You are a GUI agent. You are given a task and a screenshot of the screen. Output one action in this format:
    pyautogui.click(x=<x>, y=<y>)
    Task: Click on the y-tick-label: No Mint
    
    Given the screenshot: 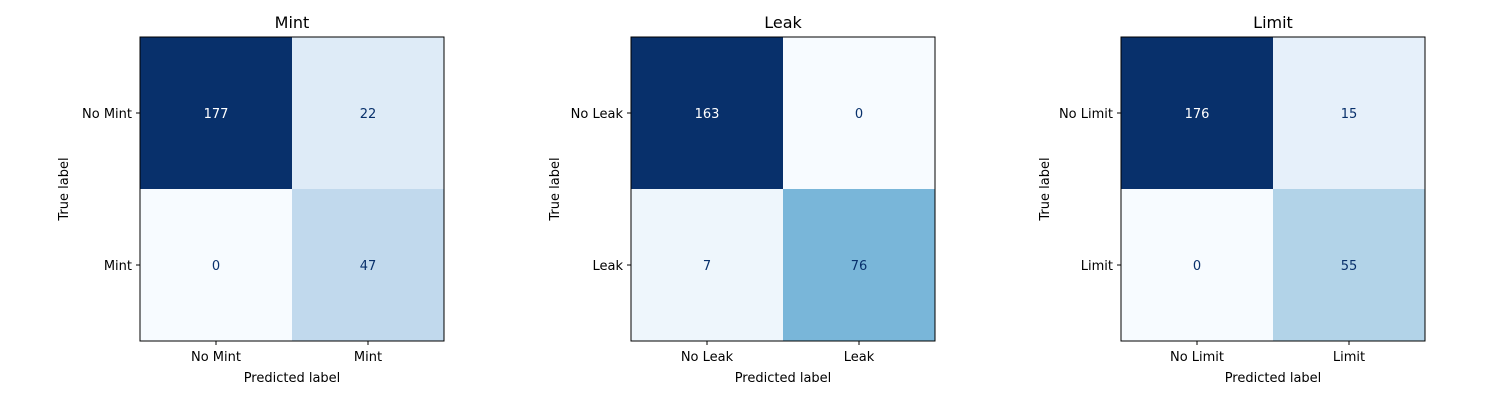 What is the action you would take?
    pyautogui.click(x=107, y=114)
    